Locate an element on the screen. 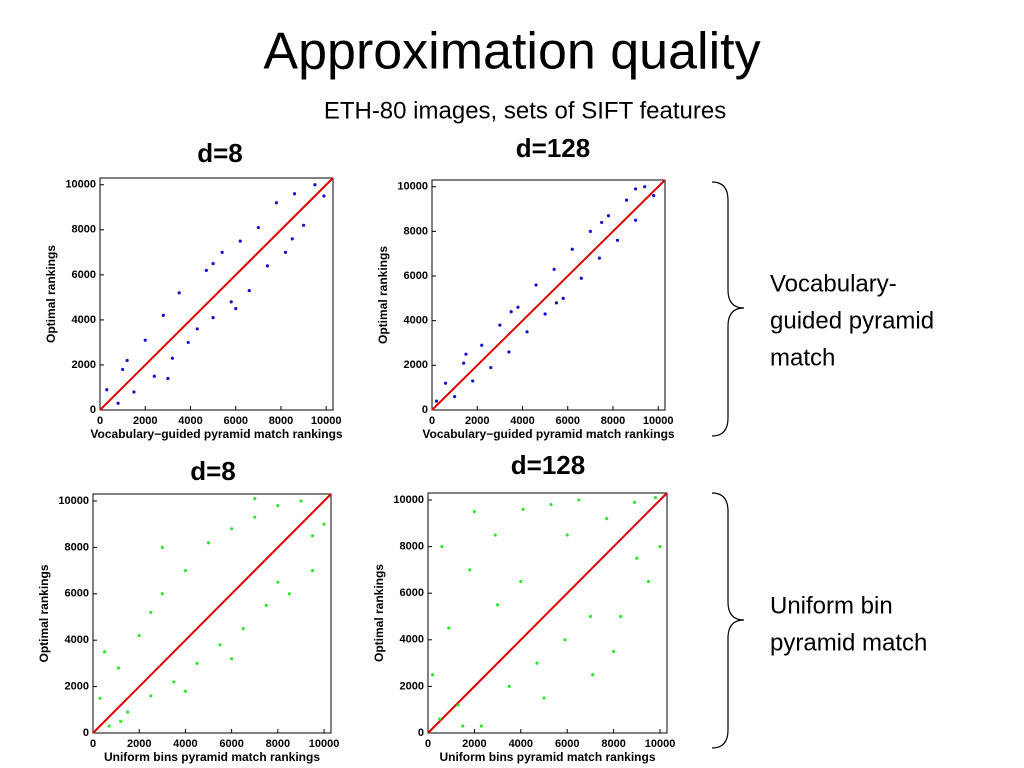 The height and width of the screenshot is (768, 1024). slide-subtitle: ETH-80 images, sets of SIFT features is located at coordinates (525, 110).